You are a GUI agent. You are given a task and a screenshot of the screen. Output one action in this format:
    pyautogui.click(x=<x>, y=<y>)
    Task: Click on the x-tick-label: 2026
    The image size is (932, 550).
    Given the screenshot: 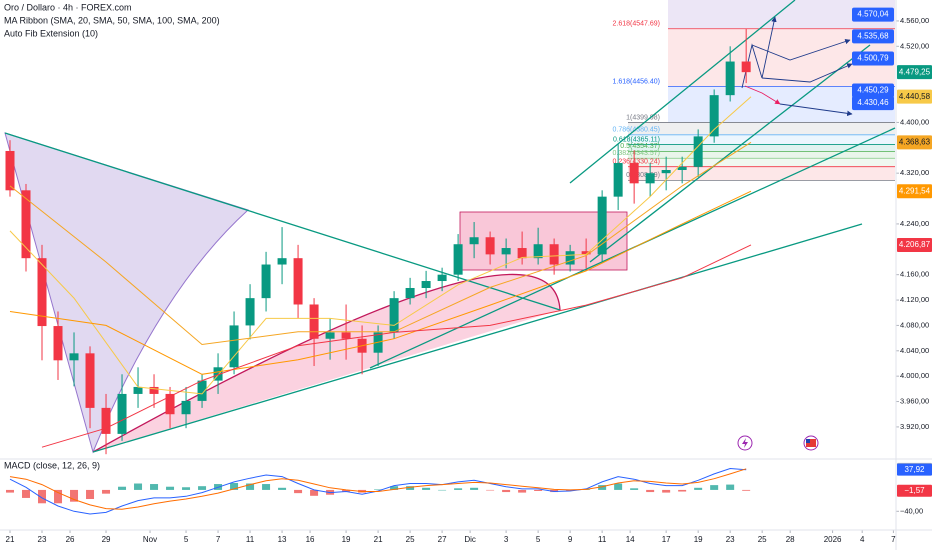 What is the action you would take?
    pyautogui.click(x=833, y=539)
    